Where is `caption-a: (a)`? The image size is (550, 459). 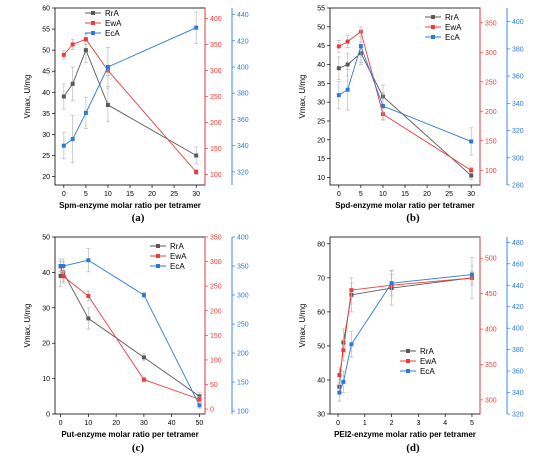 caption-a: (a) is located at coordinates (138, 218).